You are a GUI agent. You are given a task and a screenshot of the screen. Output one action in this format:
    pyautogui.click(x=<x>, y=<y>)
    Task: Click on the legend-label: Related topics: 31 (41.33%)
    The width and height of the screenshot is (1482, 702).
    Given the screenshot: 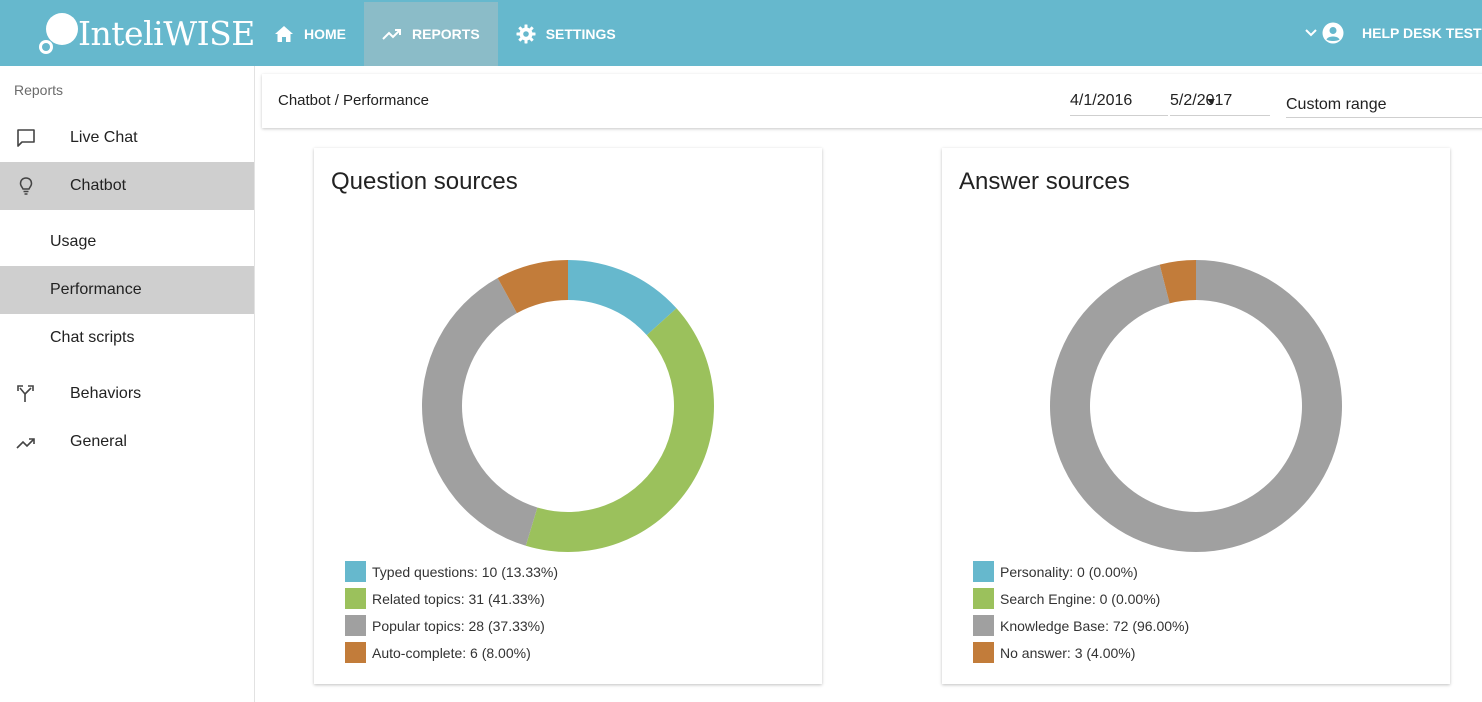 What is the action you would take?
    pyautogui.click(x=458, y=598)
    